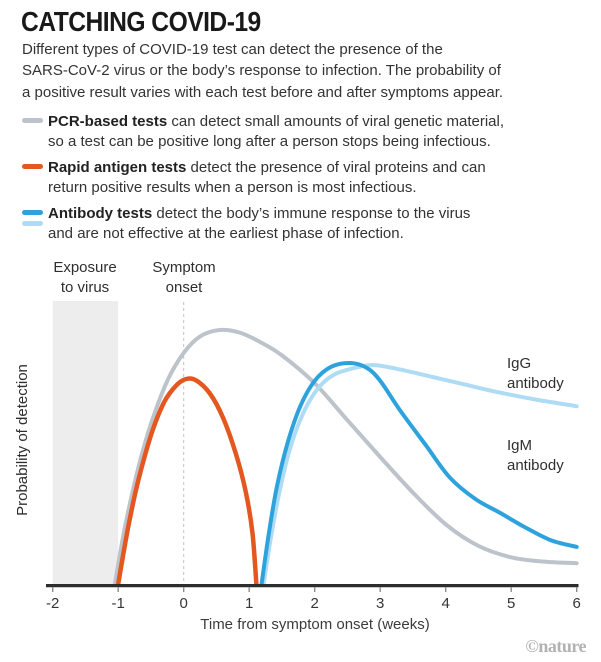 The width and height of the screenshot is (601, 662). Describe the element at coordinates (185, 287) in the screenshot. I see `symptom-onset-label-line2: onset` at that location.